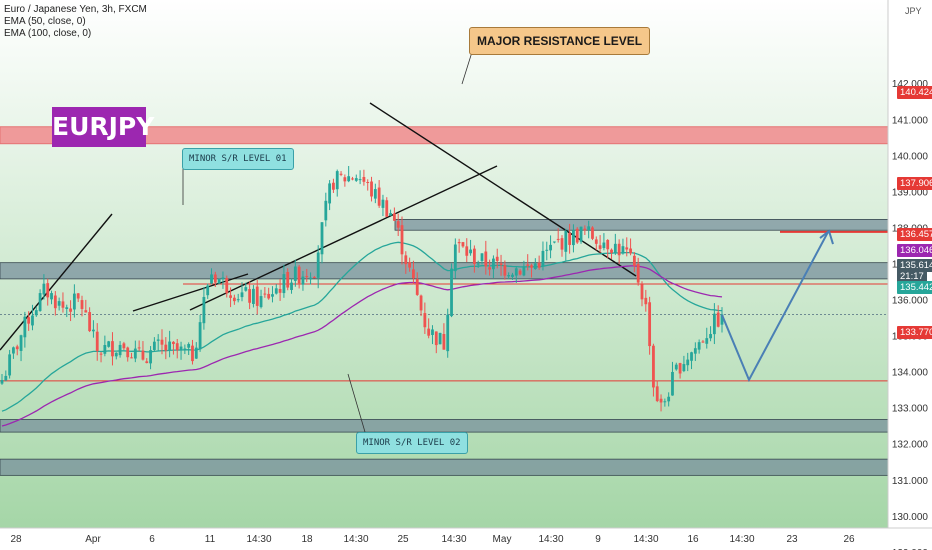  What do you see at coordinates (48, 33) in the screenshot?
I see `ema100-legend: EMA (100, close, 0)` at bounding box center [48, 33].